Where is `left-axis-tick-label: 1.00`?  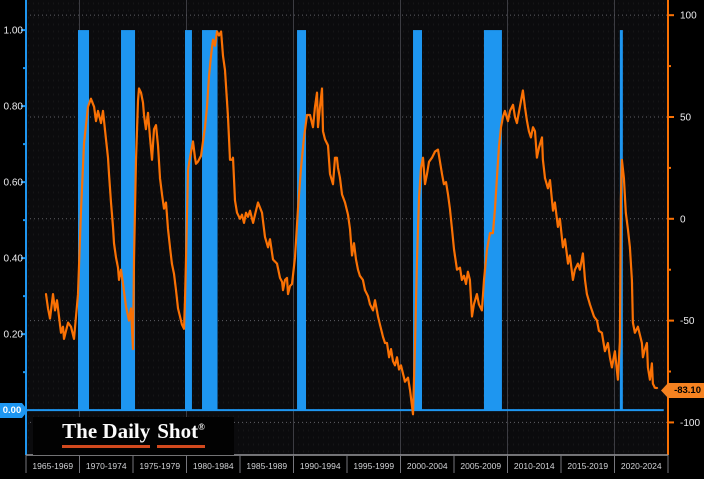
left-axis-tick-label: 1.00 is located at coordinates (14, 31).